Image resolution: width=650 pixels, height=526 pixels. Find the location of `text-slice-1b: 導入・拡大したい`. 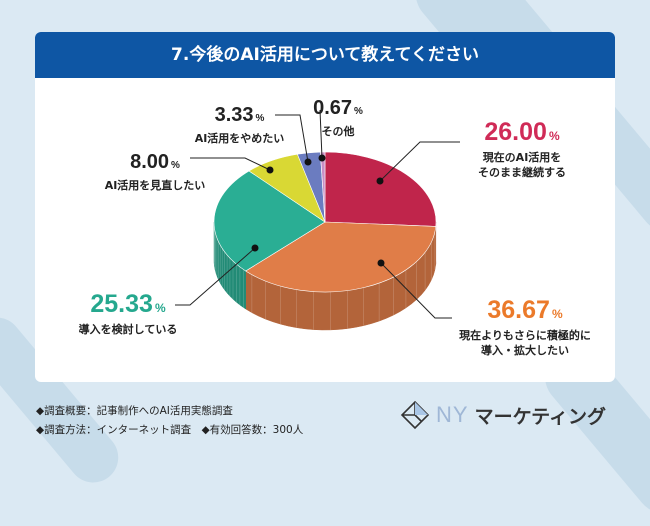

text-slice-1b: 導入・拡大したい is located at coordinates (525, 350).